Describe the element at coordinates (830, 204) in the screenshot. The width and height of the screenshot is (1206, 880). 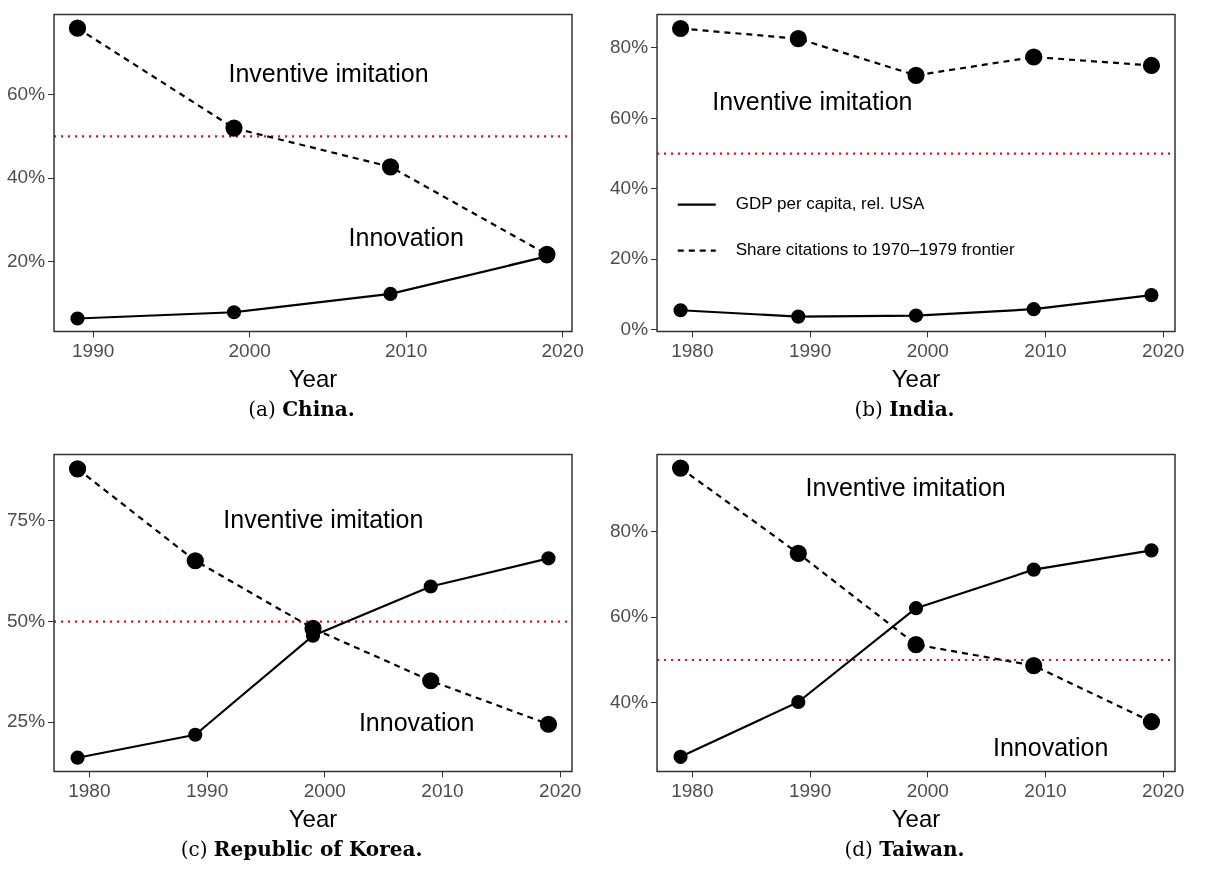
I see `legend-label: GDP per capita, rel. USA` at that location.